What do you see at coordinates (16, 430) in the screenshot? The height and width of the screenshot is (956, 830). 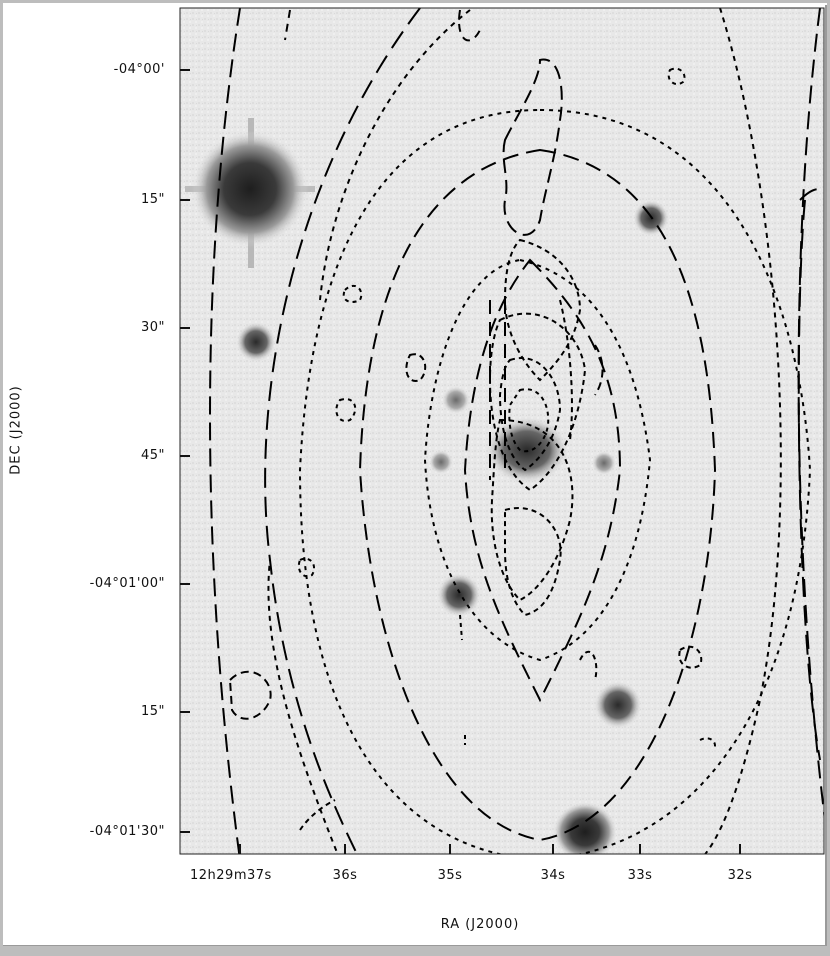 I see `y-axis-label: DEC (J2000)` at bounding box center [16, 430].